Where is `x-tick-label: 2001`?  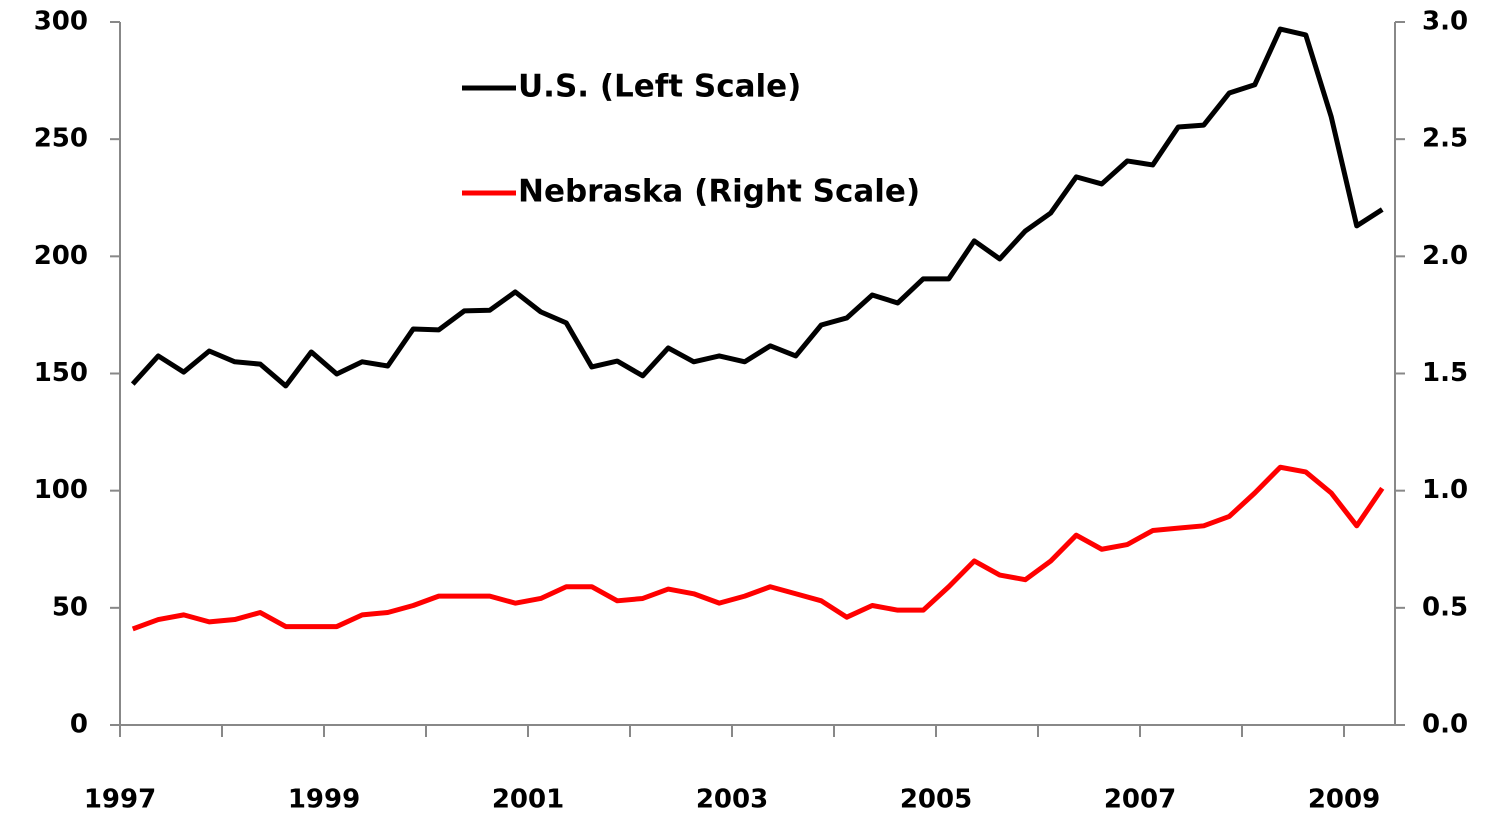
x-tick-label: 2001 is located at coordinates (528, 800).